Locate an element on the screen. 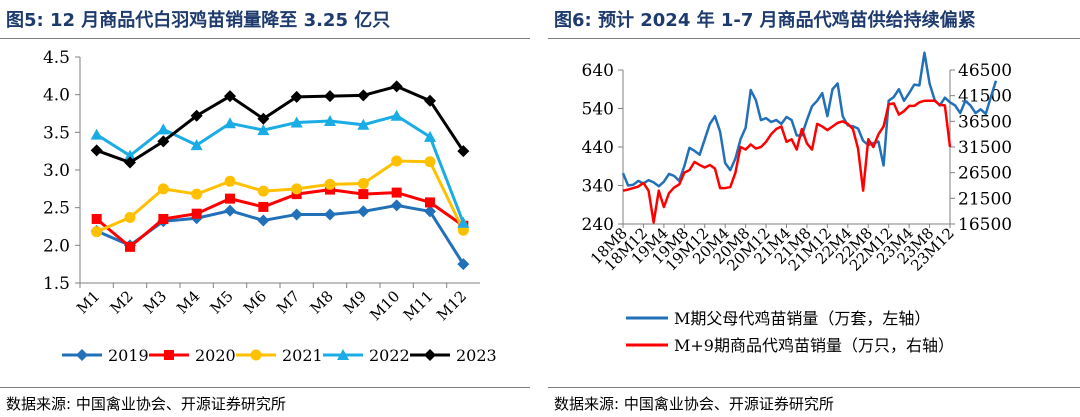 The image size is (1080, 417). y-tick-label: 2.0 is located at coordinates (56, 246).